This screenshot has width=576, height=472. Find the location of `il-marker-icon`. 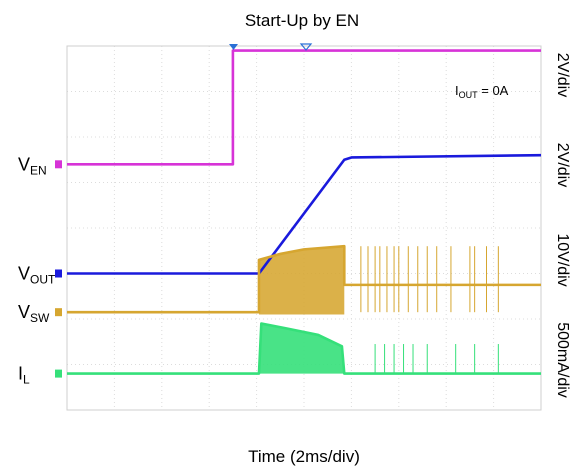

il-marker-icon is located at coordinates (58, 373).